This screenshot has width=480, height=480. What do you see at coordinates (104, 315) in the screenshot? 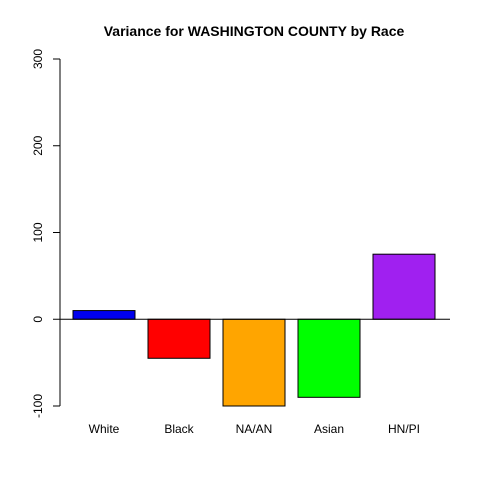
I see `bar-white` at bounding box center [104, 315].